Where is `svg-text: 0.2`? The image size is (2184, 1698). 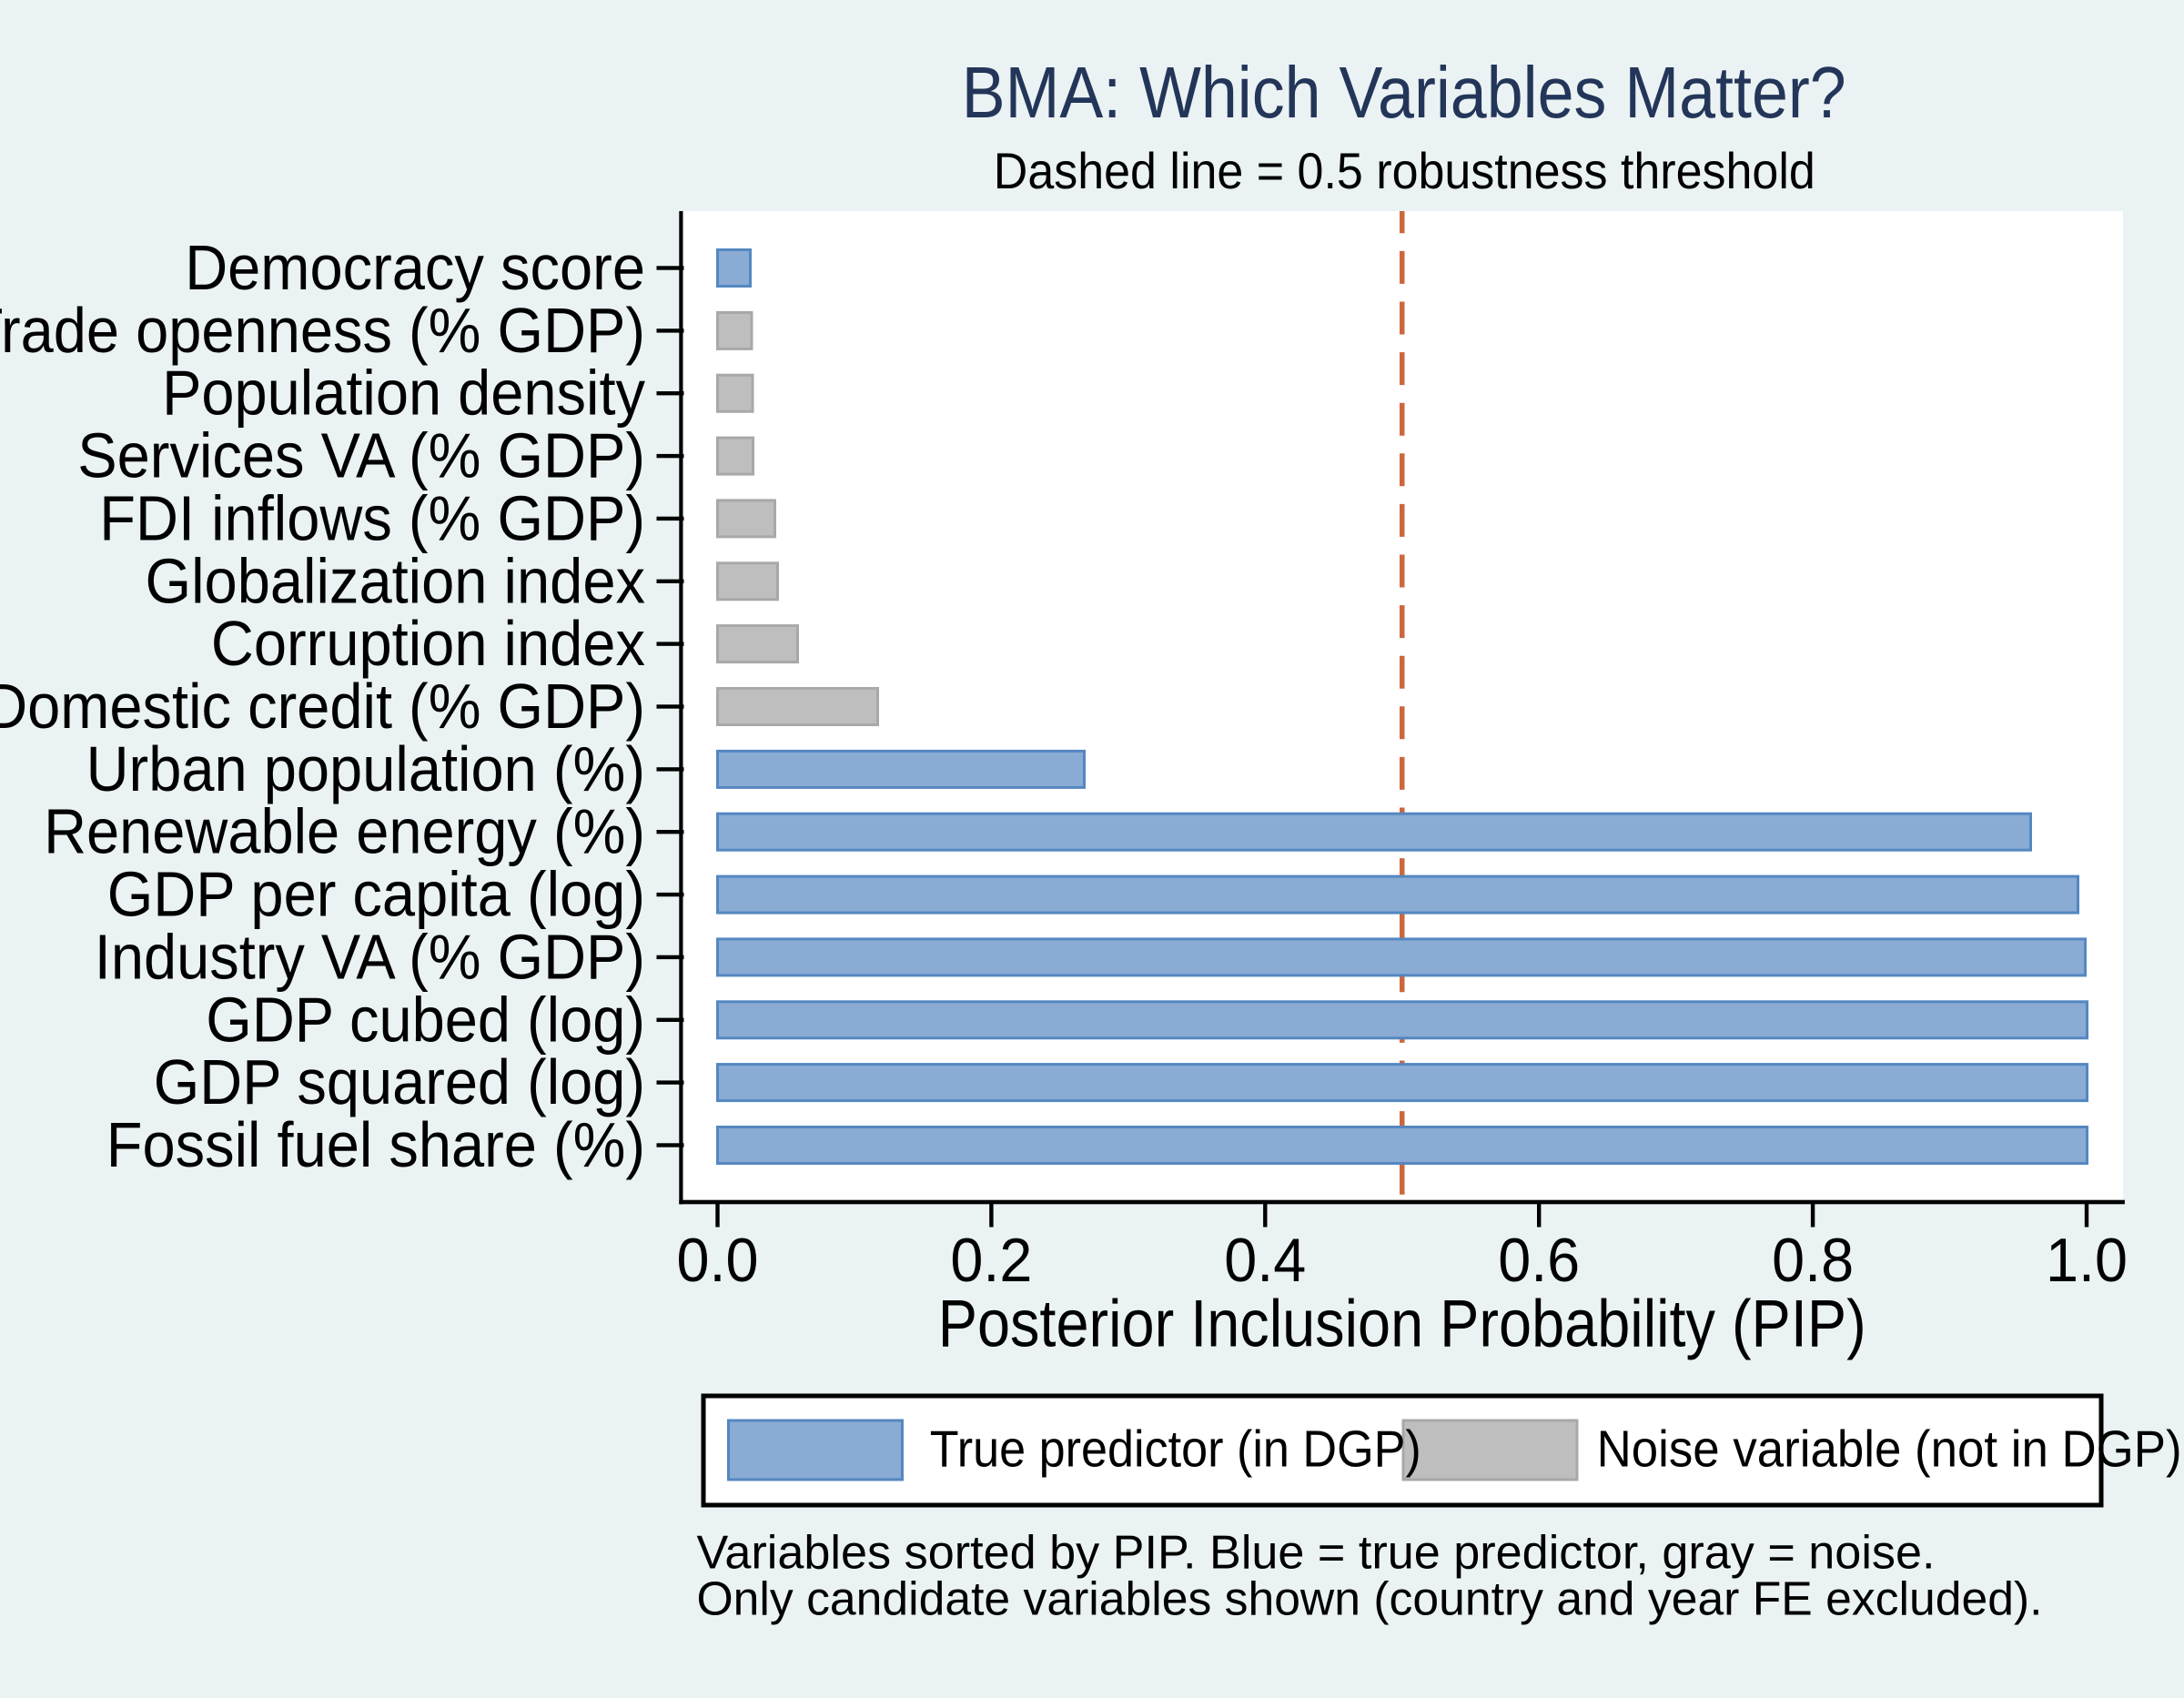 svg-text: 0.2 is located at coordinates (991, 1260).